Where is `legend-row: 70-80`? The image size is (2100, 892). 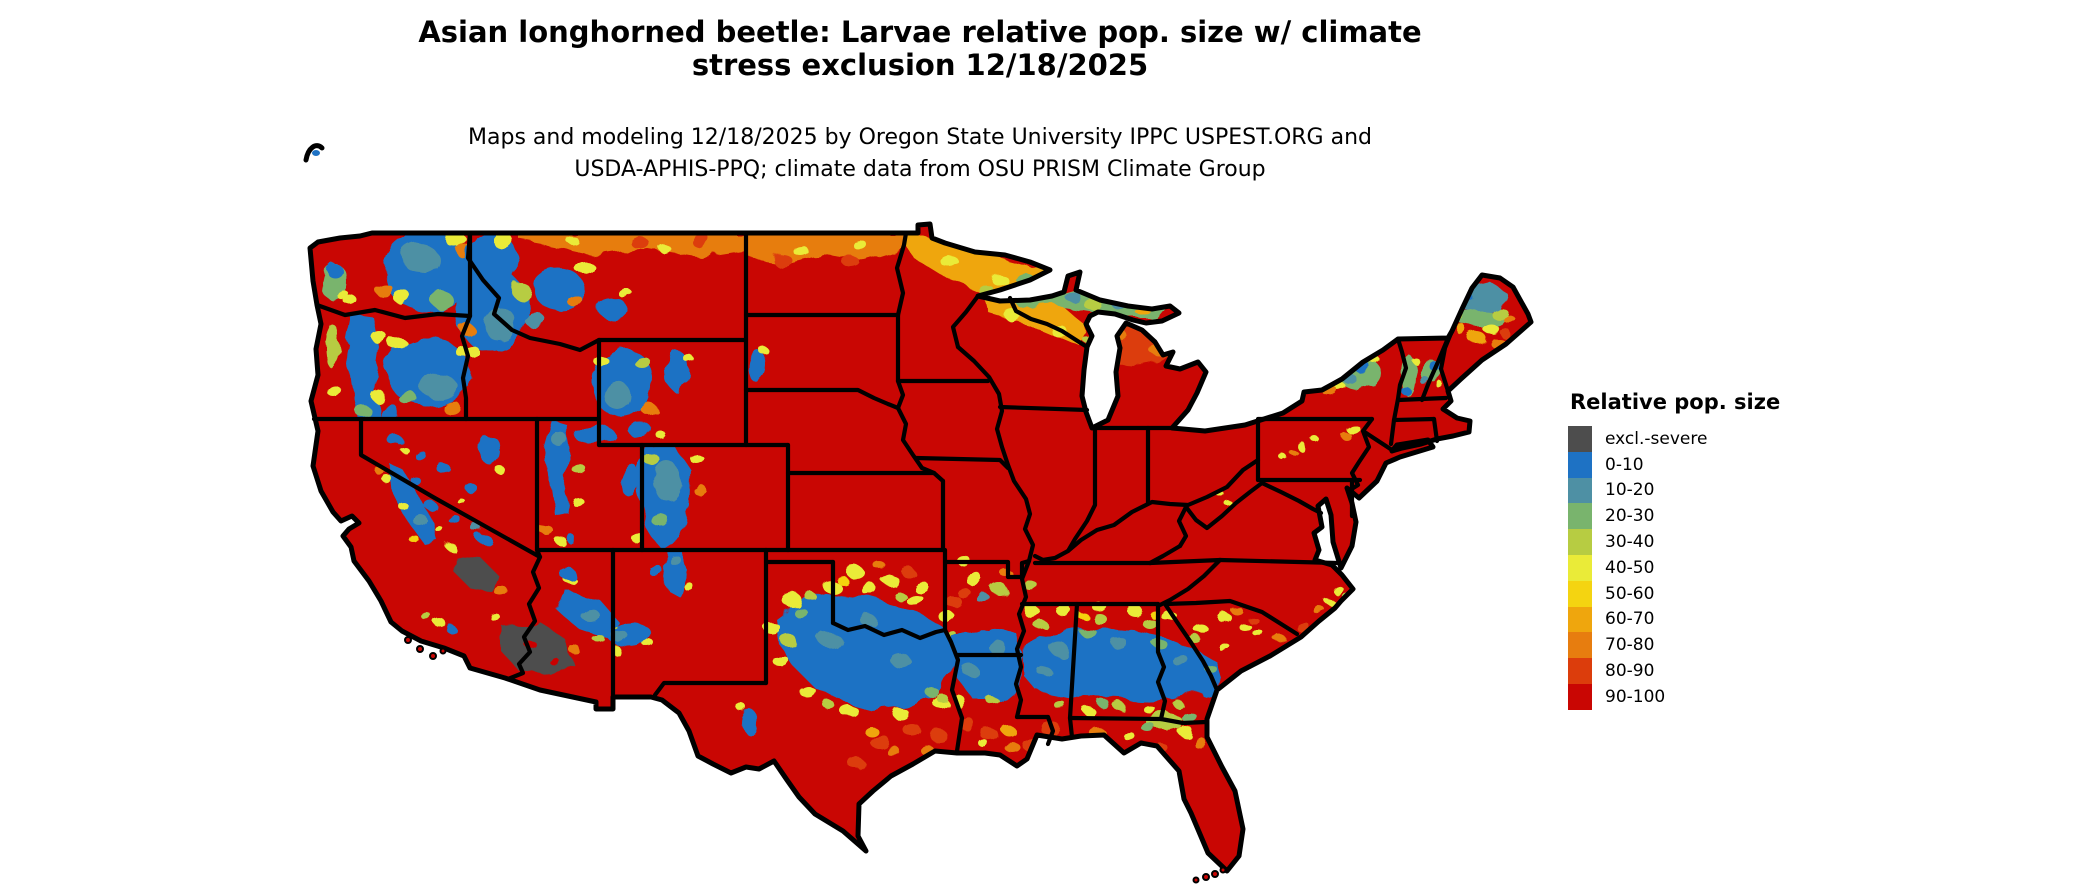 legend-row: 70-80 is located at coordinates (1718, 645).